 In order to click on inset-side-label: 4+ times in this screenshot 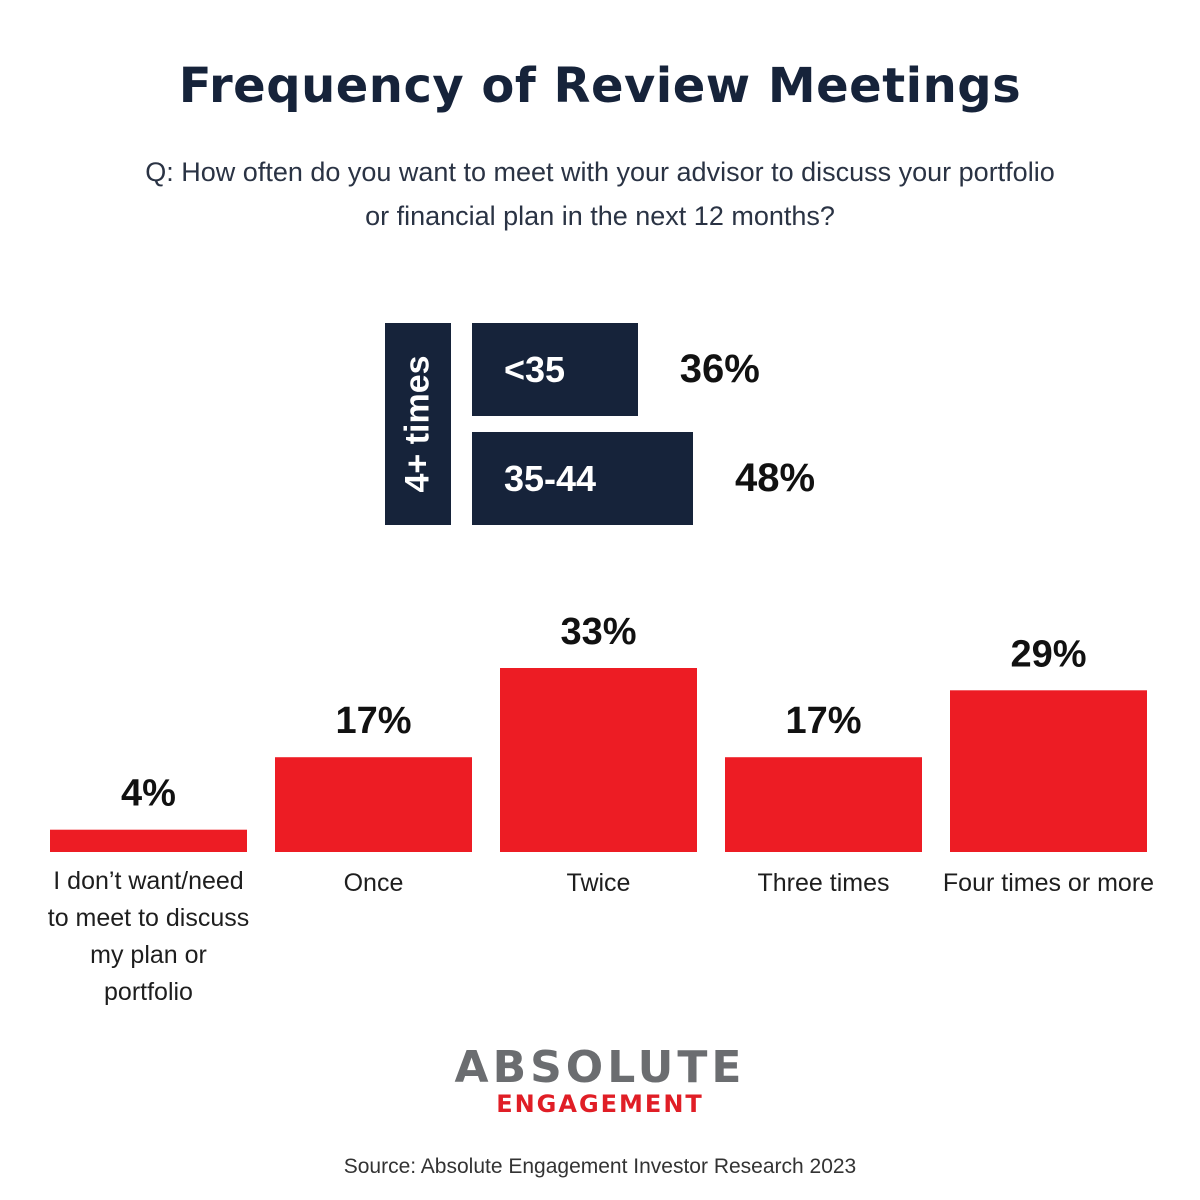, I will do `click(417, 424)`.